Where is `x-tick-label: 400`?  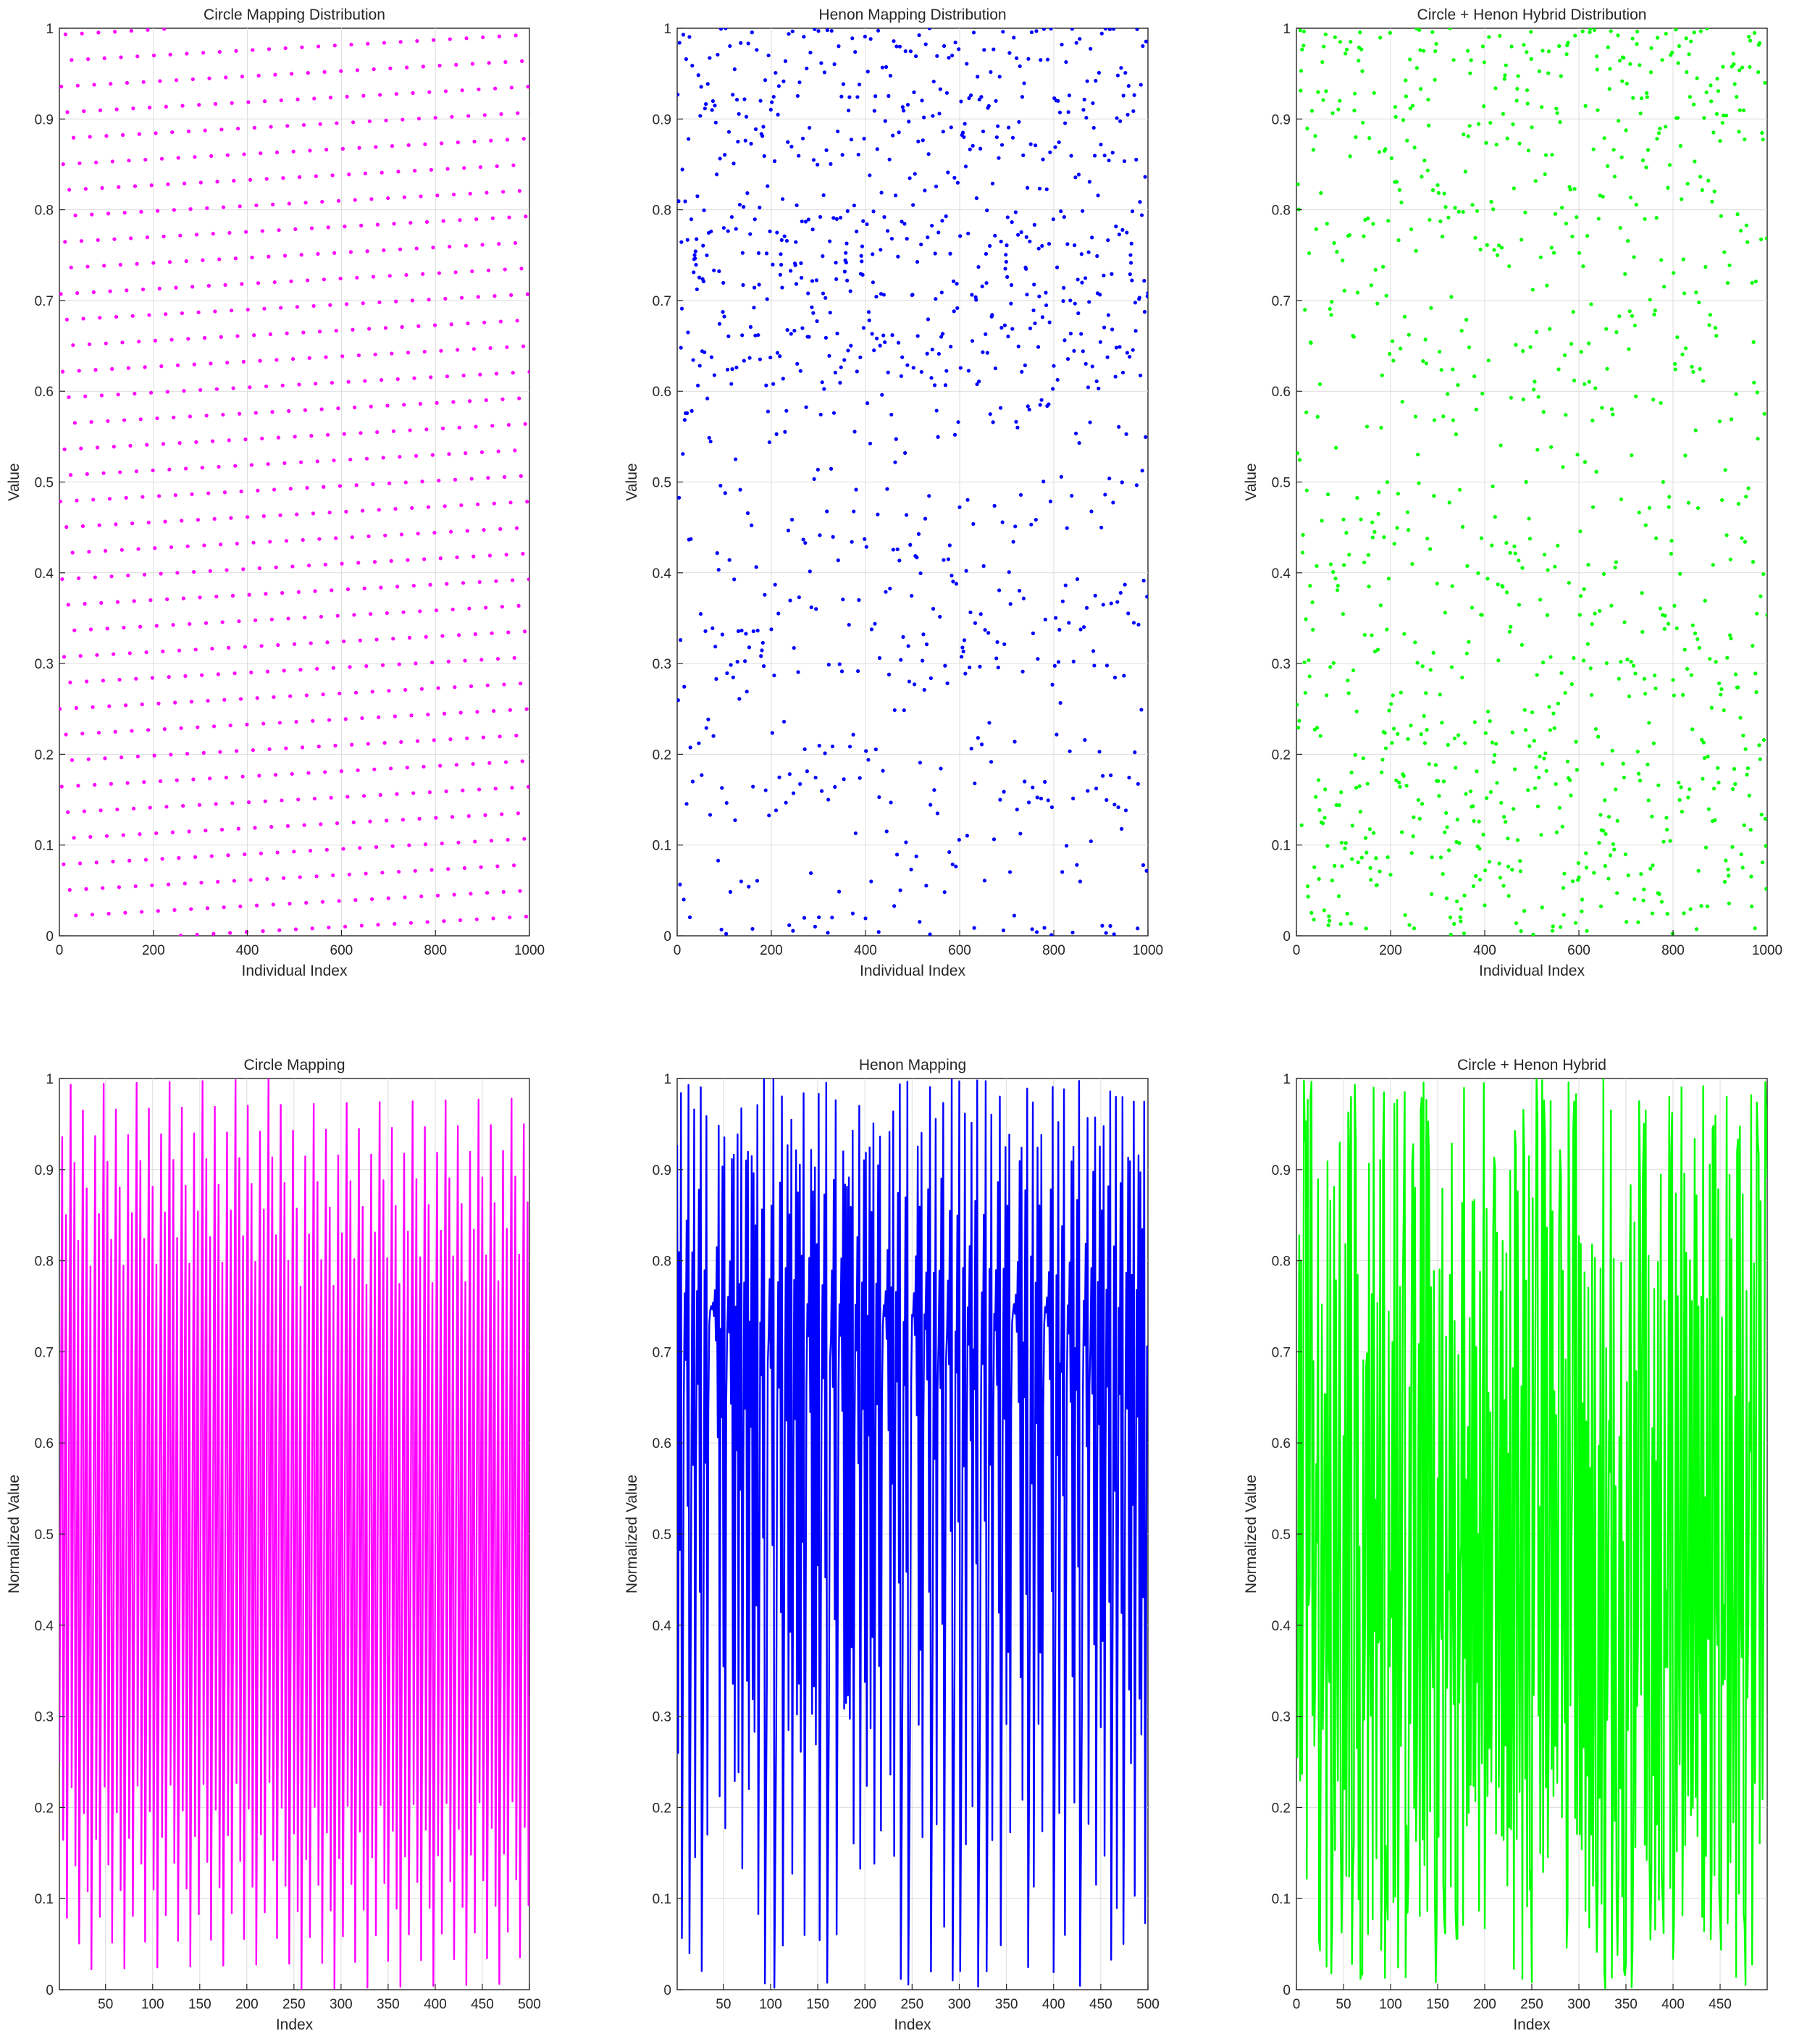 x-tick-label: 400 is located at coordinates (247, 951).